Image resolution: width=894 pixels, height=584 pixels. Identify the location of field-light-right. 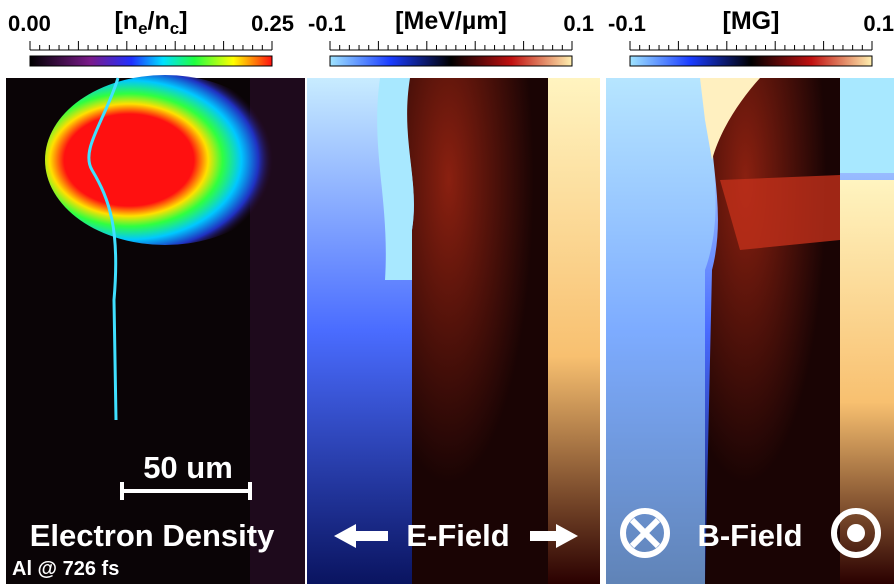
(867, 125).